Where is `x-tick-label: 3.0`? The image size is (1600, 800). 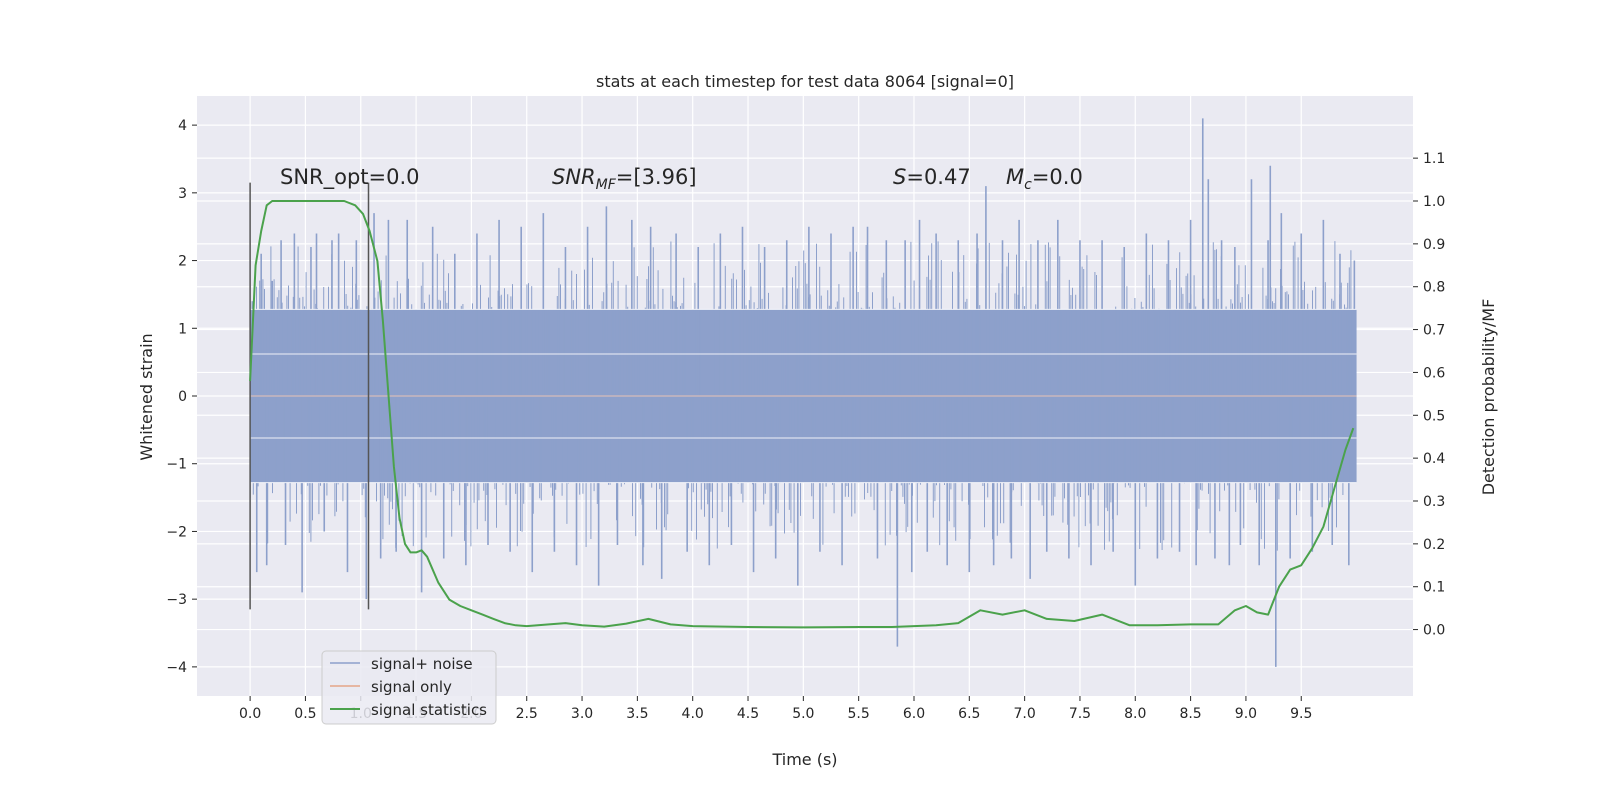
x-tick-label: 3.0 is located at coordinates (582, 714).